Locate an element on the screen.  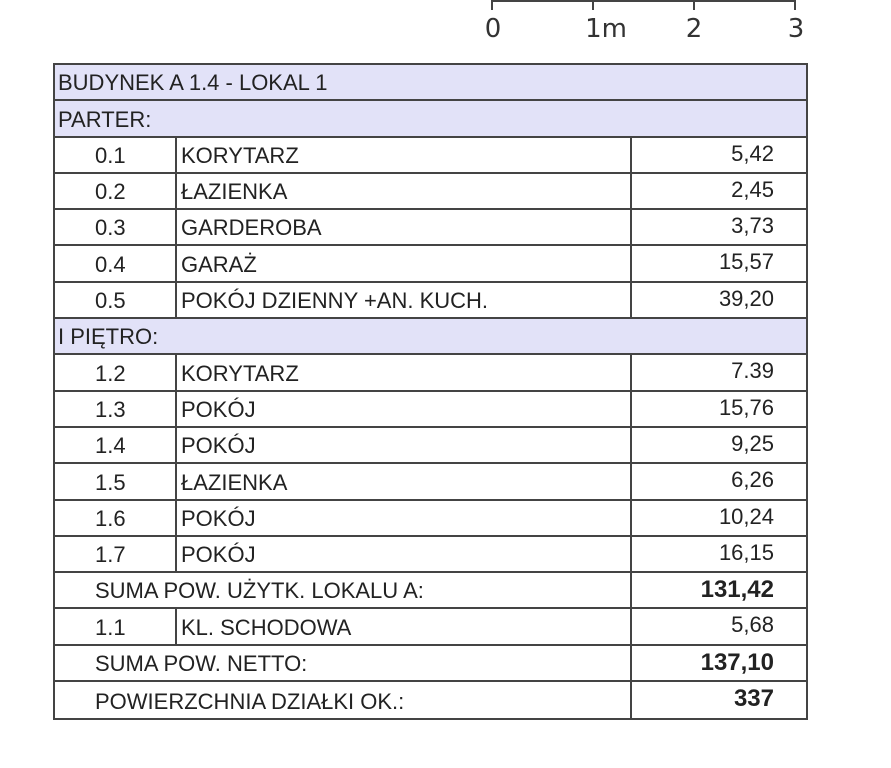
scale-label: 3 is located at coordinates (796, 29).